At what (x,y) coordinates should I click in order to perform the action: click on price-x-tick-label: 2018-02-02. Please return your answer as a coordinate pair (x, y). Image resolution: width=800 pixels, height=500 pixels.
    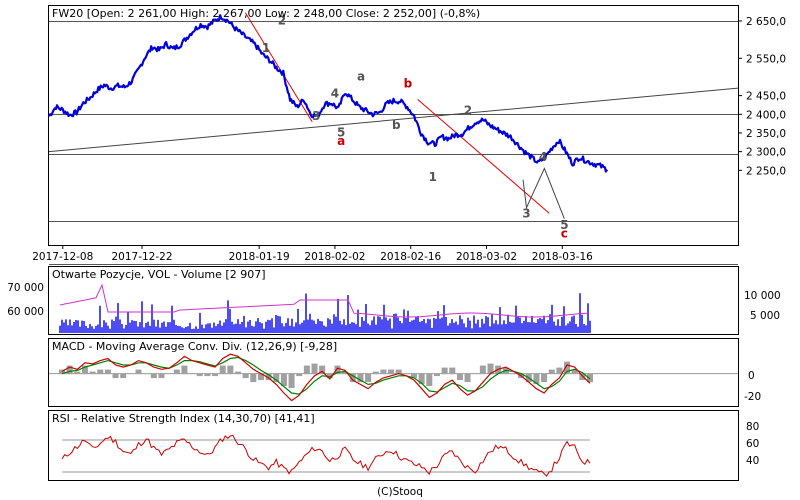
    Looking at the image, I should click on (334, 257).